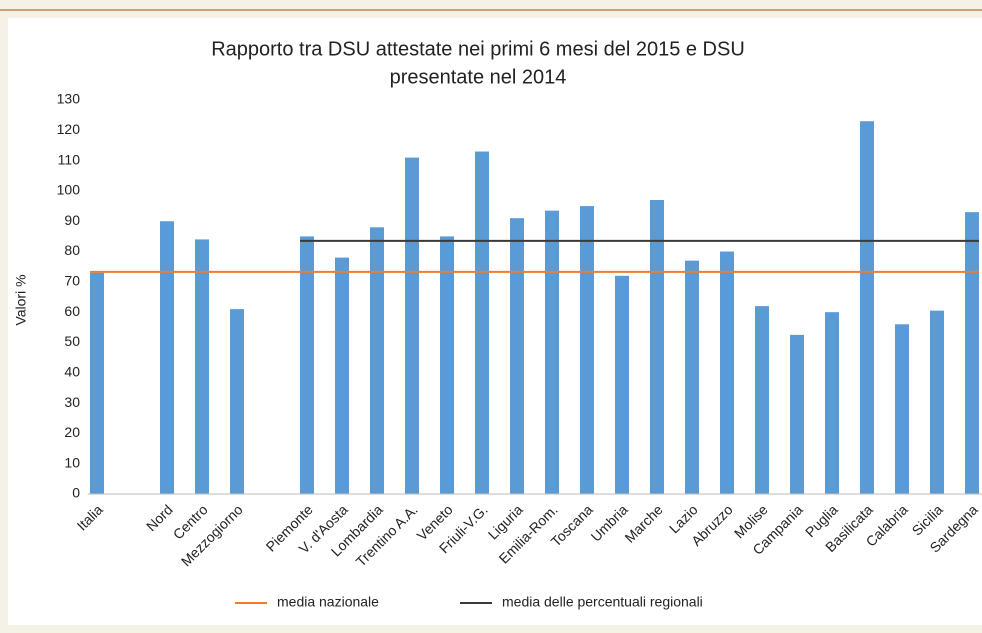 The image size is (982, 633). What do you see at coordinates (602, 602) in the screenshot?
I see `legend-label: media delle percentuali regionali` at bounding box center [602, 602].